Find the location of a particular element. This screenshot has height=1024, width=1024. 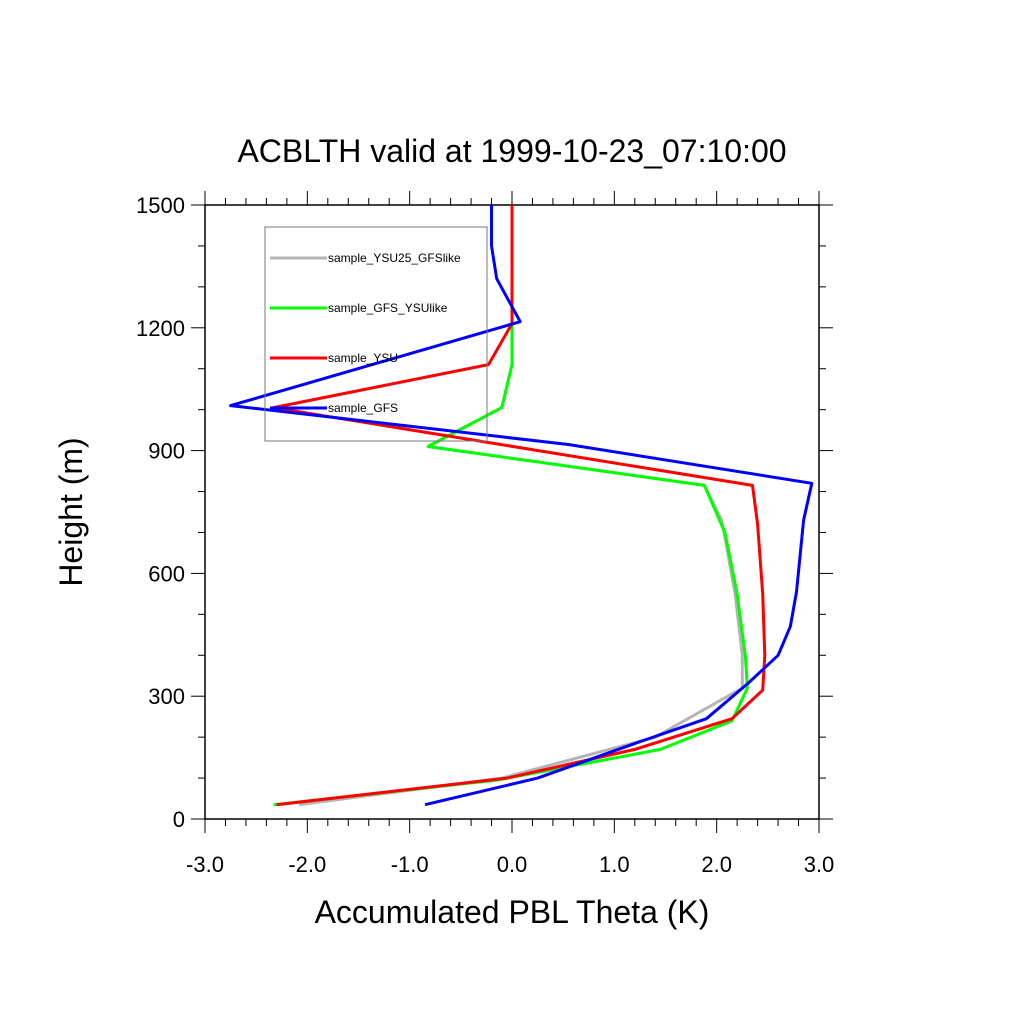

chart-title: ACBLTH valid at 1999-10-23_07:10:00 is located at coordinates (511, 151).